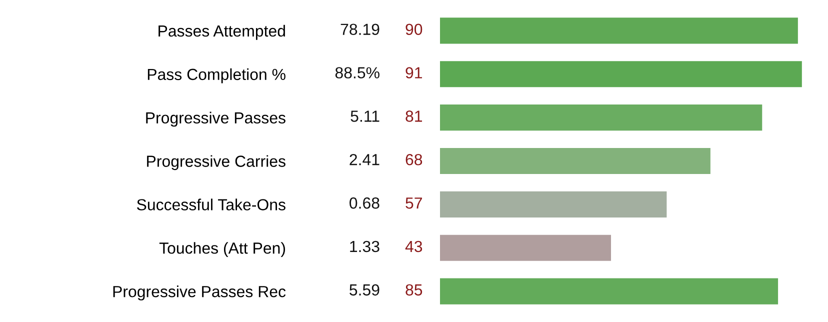 The image size is (828, 322). Describe the element at coordinates (216, 119) in the screenshot. I see `y-tick-label: Progressive Passes` at that location.